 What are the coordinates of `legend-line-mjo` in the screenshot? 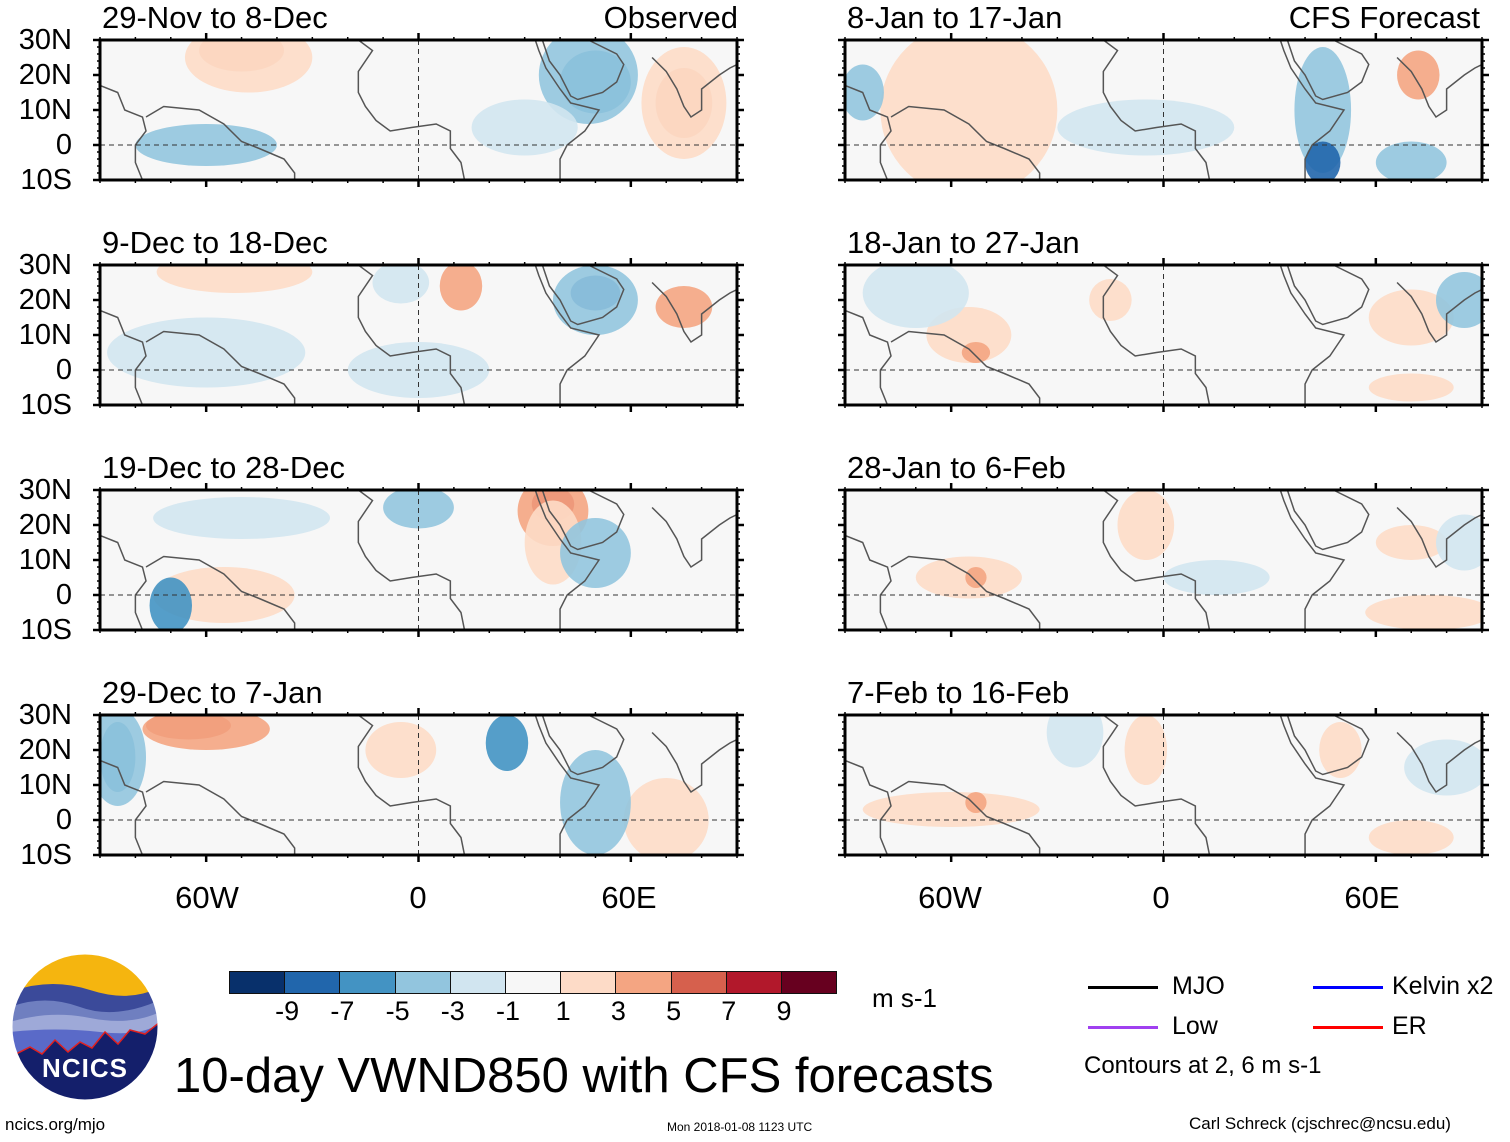 It's located at (1123, 987).